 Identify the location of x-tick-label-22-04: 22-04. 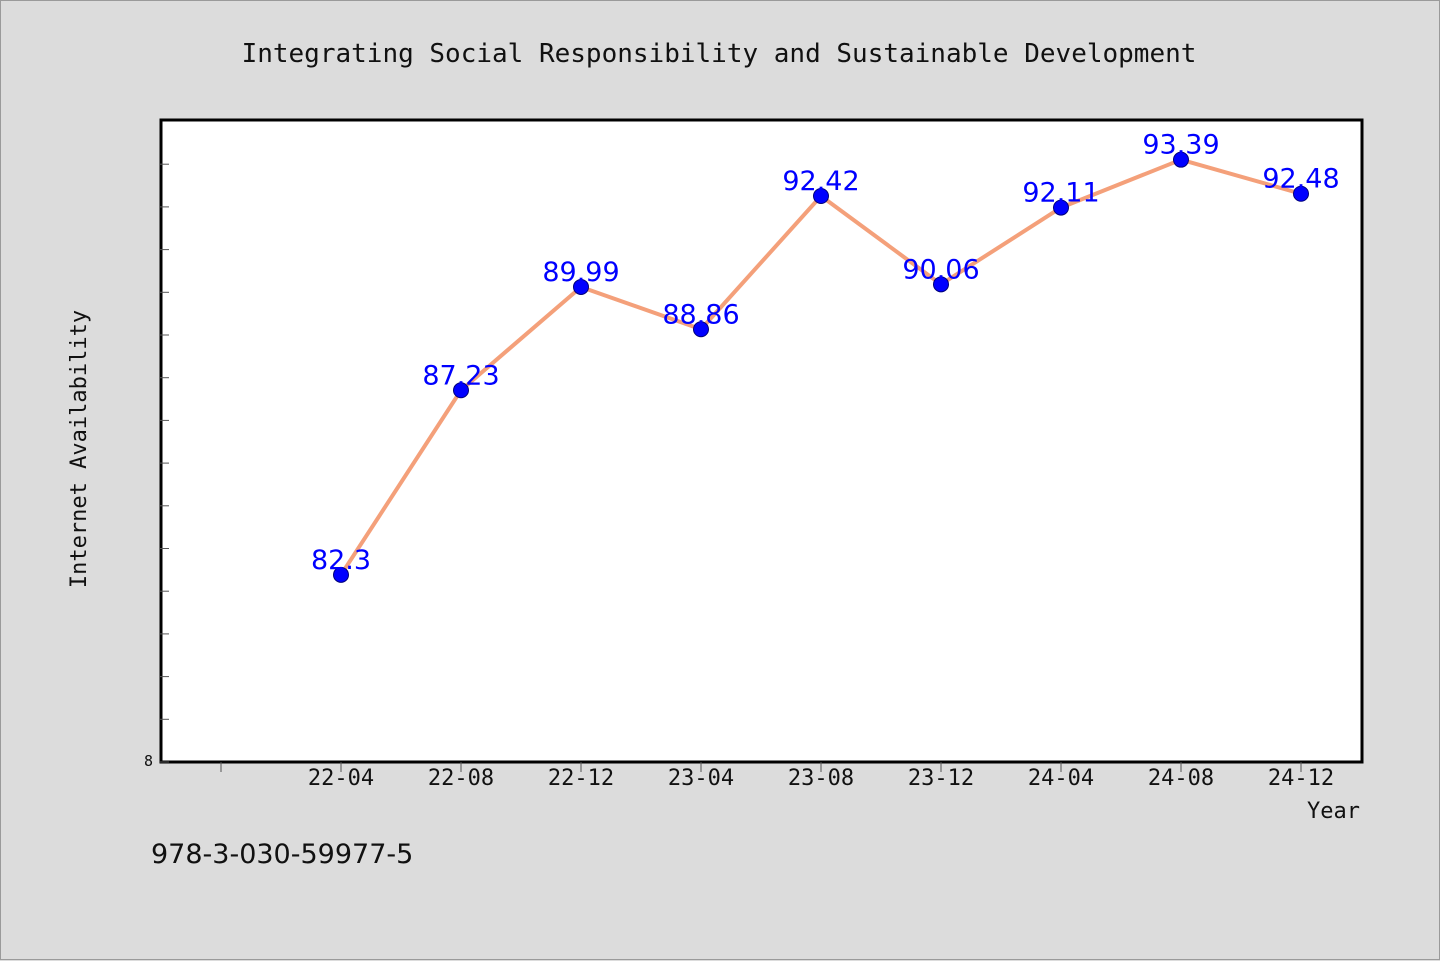
(341, 778).